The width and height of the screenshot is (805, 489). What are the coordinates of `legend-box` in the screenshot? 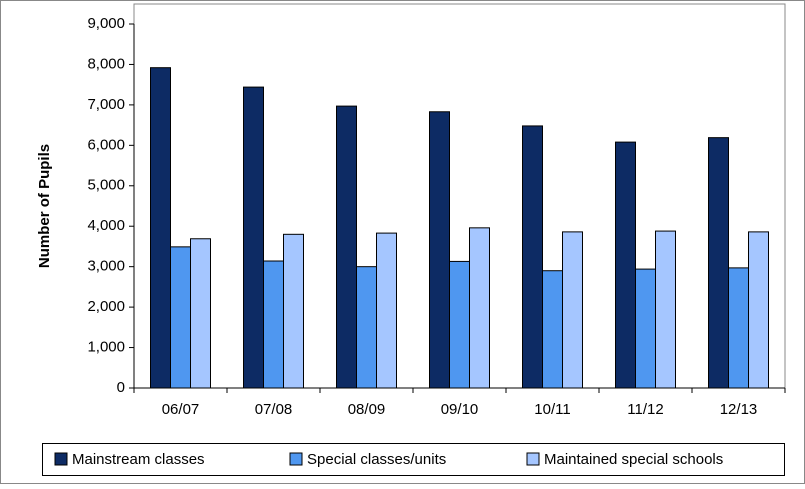 It's located at (413, 459).